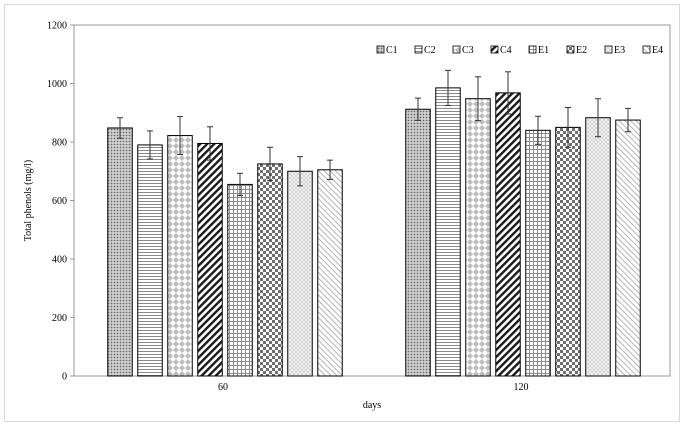 This screenshot has width=686, height=428. What do you see at coordinates (608, 49) in the screenshot?
I see `legend-swatch-E3` at bounding box center [608, 49].